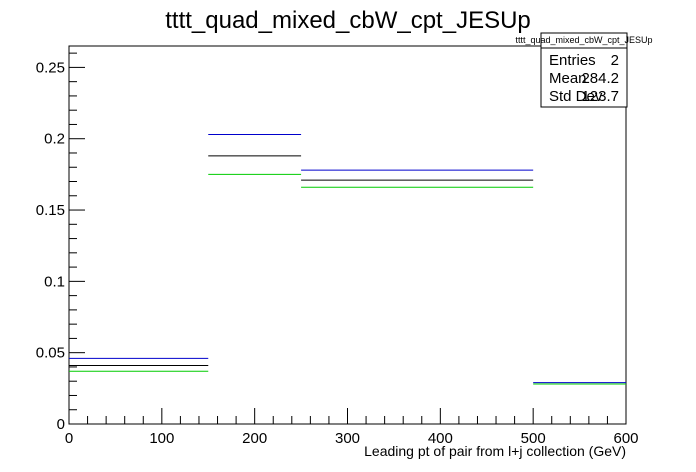 The image size is (696, 472). I want to click on y-tick-label: 0, so click(61, 424).